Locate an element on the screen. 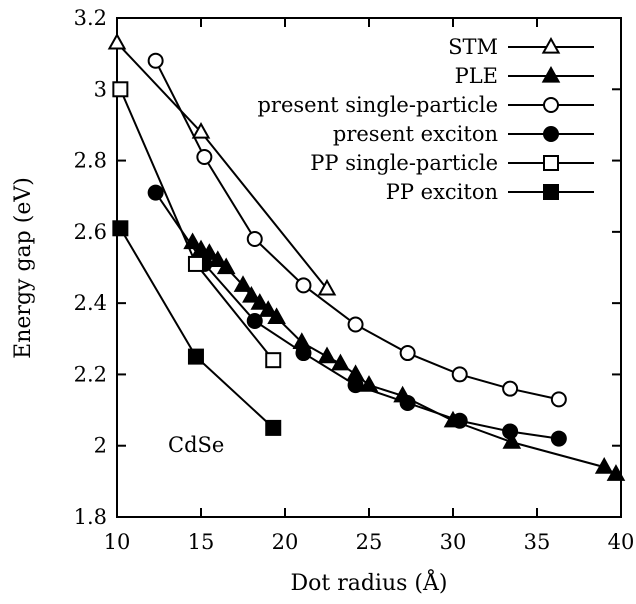 The width and height of the screenshot is (636, 604). legend-label: PP single-particle is located at coordinates (404, 163).